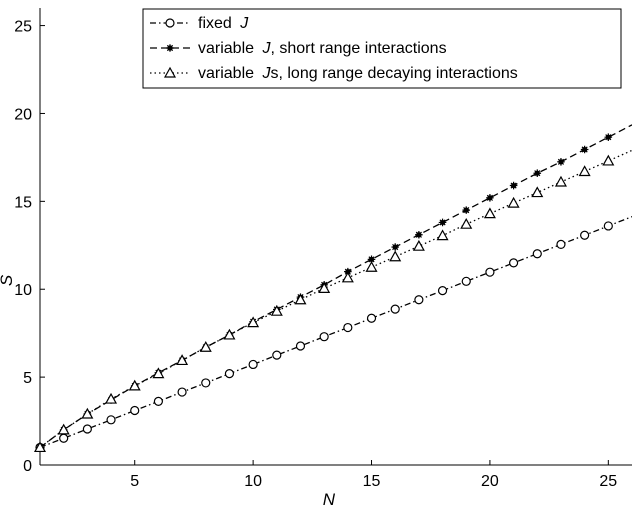  Describe the element at coordinates (23, 290) in the screenshot. I see `y-tick-label: 10` at that location.